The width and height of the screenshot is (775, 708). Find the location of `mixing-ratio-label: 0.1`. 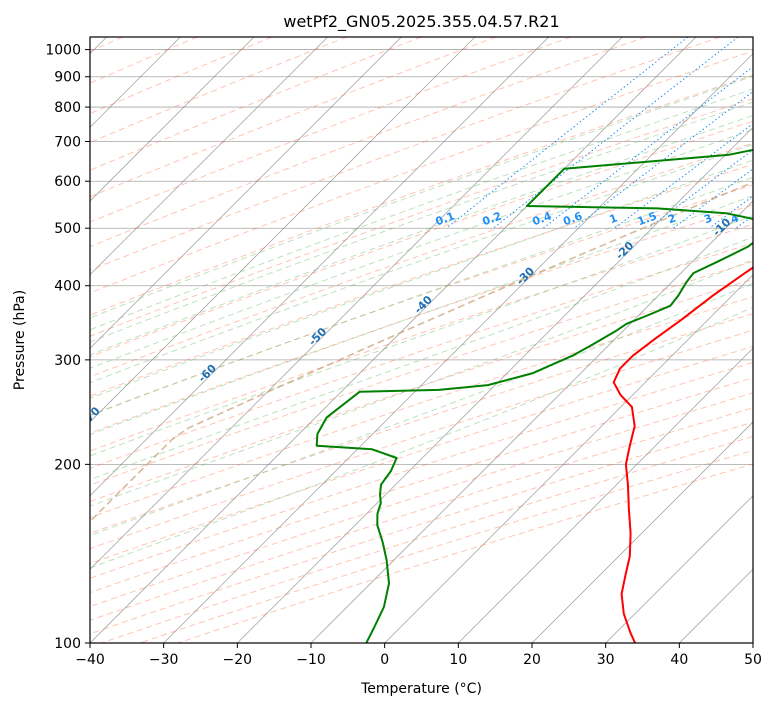

mixing-ratio-label: 0.1 is located at coordinates (445, 218).